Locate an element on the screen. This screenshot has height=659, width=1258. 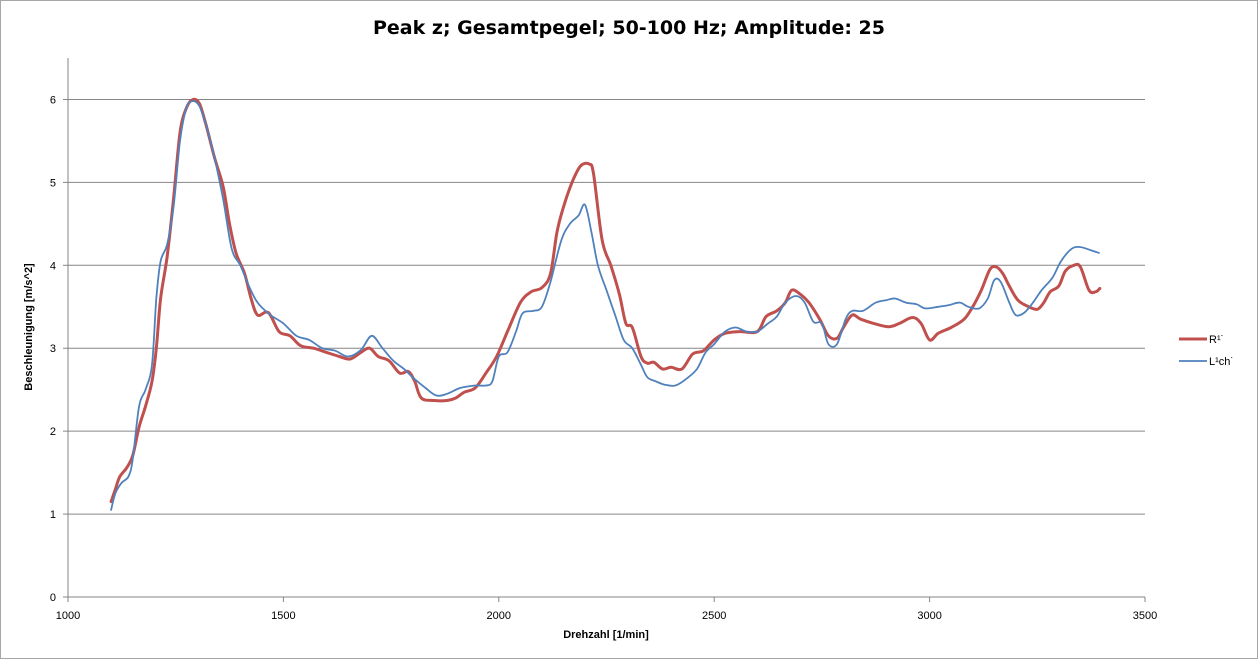
x-tick-label: 1000 is located at coordinates (68, 616).